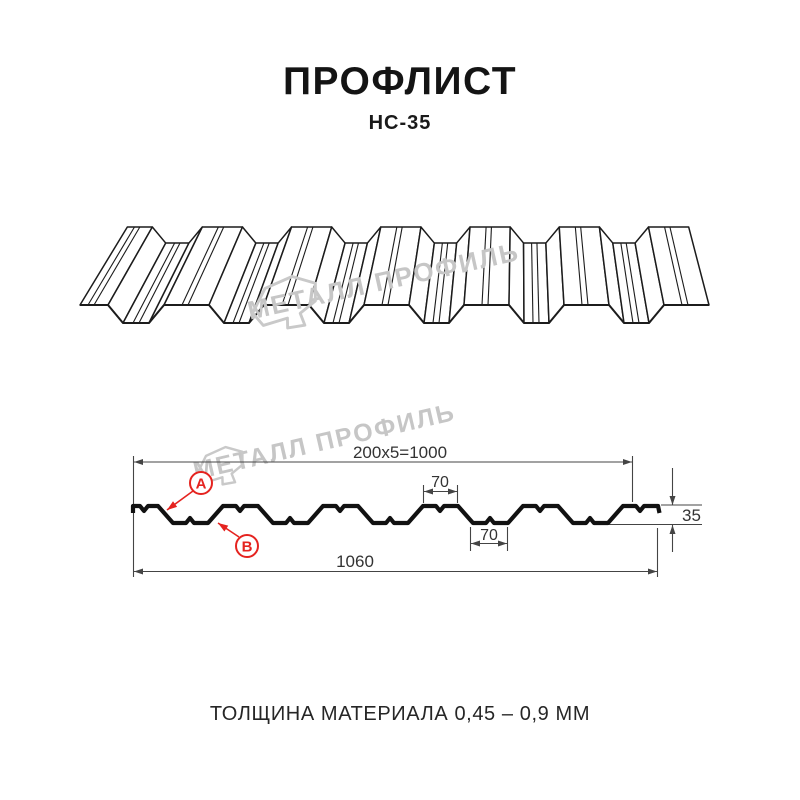  What do you see at coordinates (400, 714) in the screenshot?
I see `material-thickness-note: ТОЛЩИНА МАТЕРИАЛА 0,45 – 0,9 ММ` at bounding box center [400, 714].